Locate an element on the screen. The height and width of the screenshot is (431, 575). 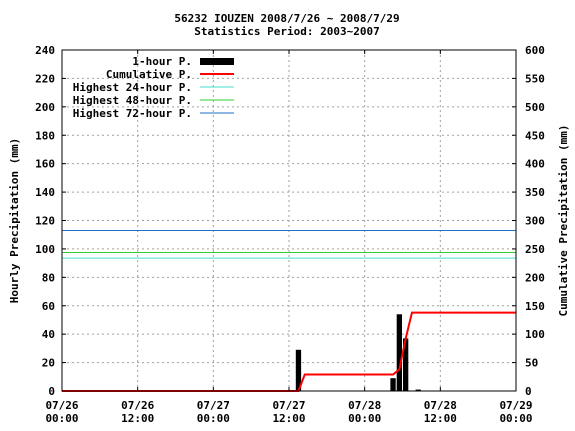
y-left-tick-label: 0 is located at coordinates (51, 391).